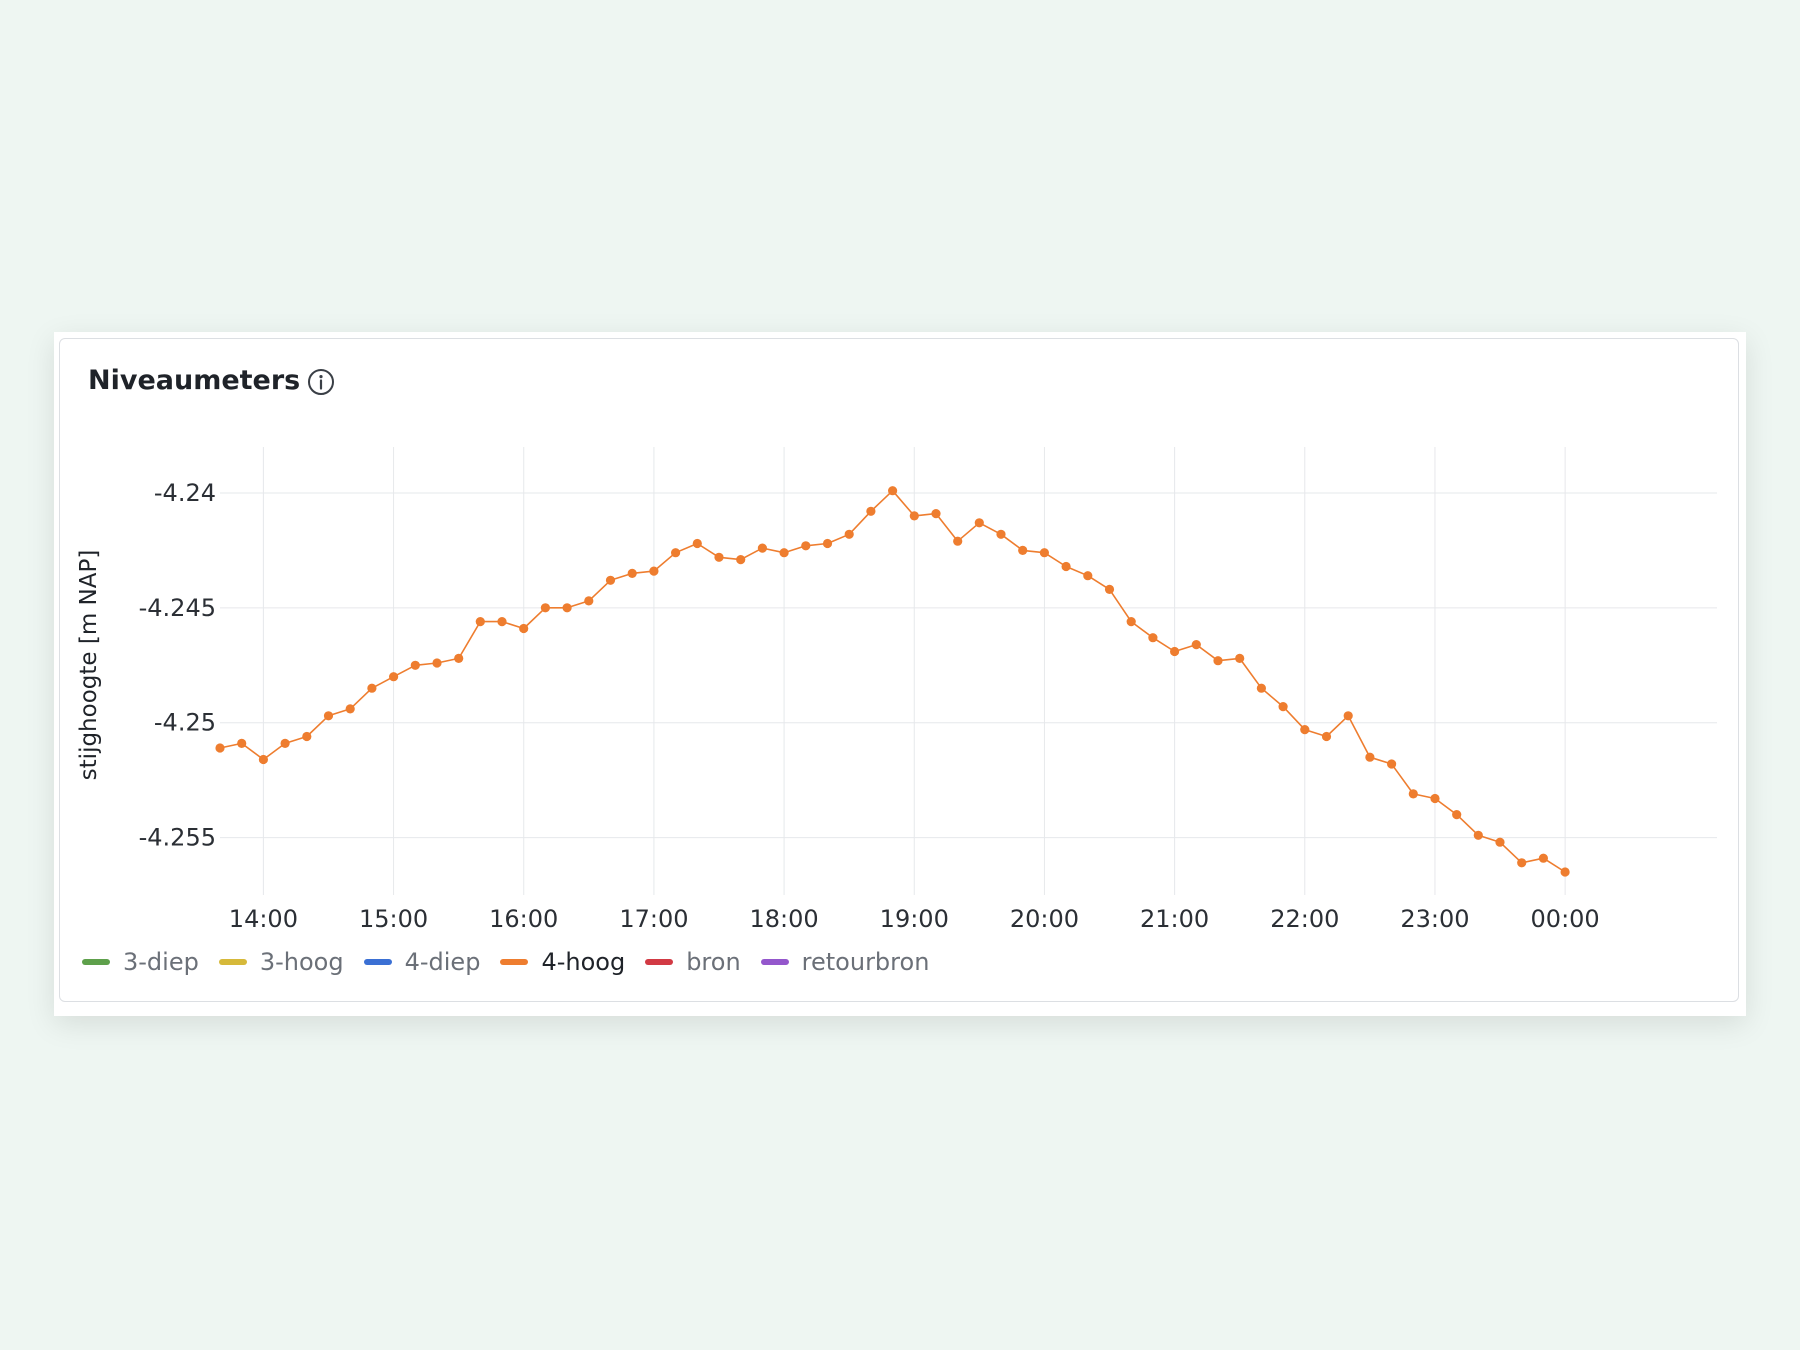 The image size is (1800, 1350). What do you see at coordinates (177, 608) in the screenshot?
I see `y-tick-label: -4.245` at bounding box center [177, 608].